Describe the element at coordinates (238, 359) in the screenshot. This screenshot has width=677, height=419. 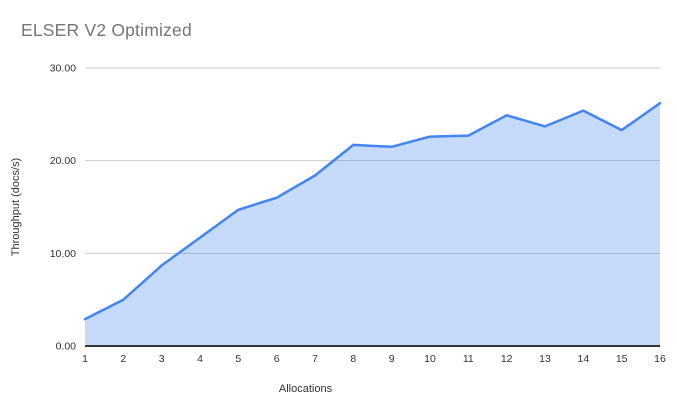
I see `x-tick-label-5: 5` at that location.